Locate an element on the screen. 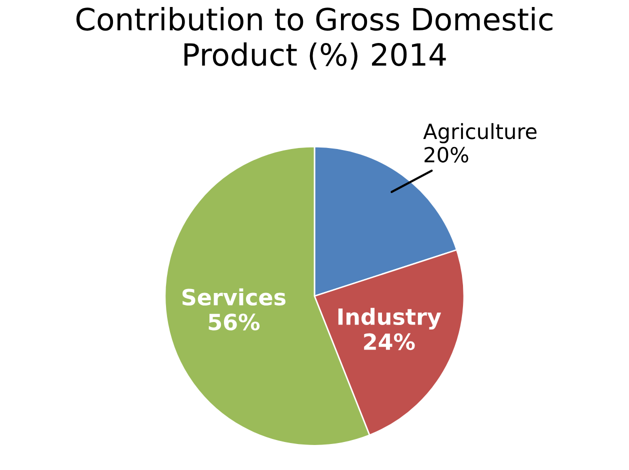 This screenshot has height=470, width=629. chart-title: Contribution to Gross Domestic Product (%) 2014 is located at coordinates (314, 38).